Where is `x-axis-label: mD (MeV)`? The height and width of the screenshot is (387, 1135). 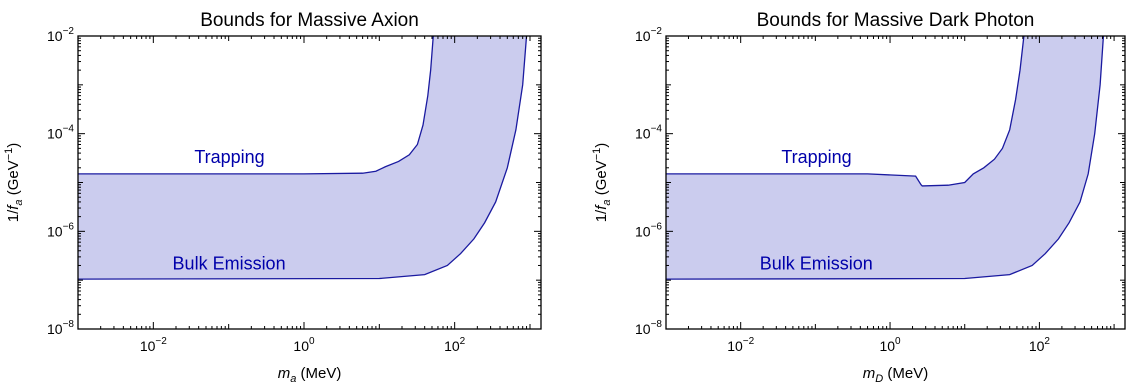 x-axis-label: mD (MeV) is located at coordinates (895, 375).